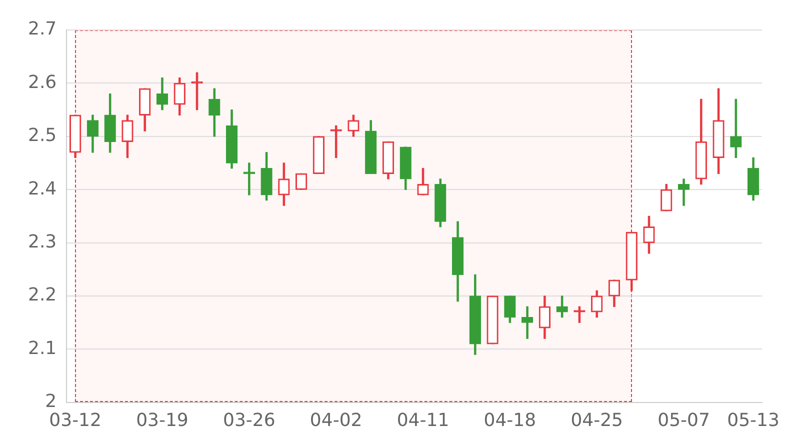  Describe the element at coordinates (42, 348) in the screenshot. I see `y-tick-label: 2.1` at that location.